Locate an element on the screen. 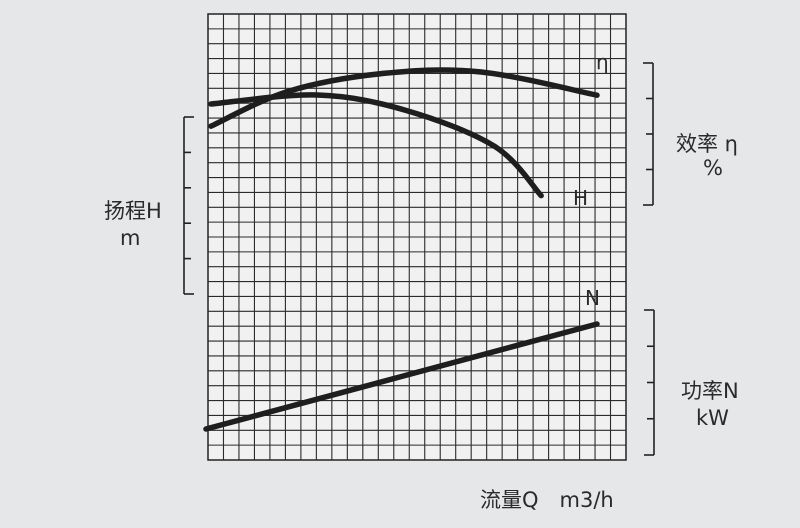 This screenshot has height=528, width=800. curve-eta is located at coordinates (404, 98).